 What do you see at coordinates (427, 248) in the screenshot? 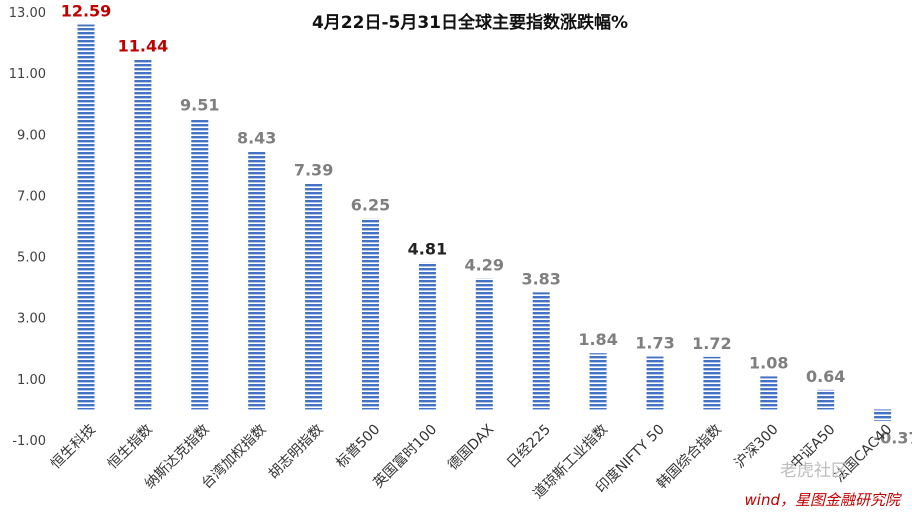
I see `bar-value-label: 4.81` at bounding box center [427, 248].